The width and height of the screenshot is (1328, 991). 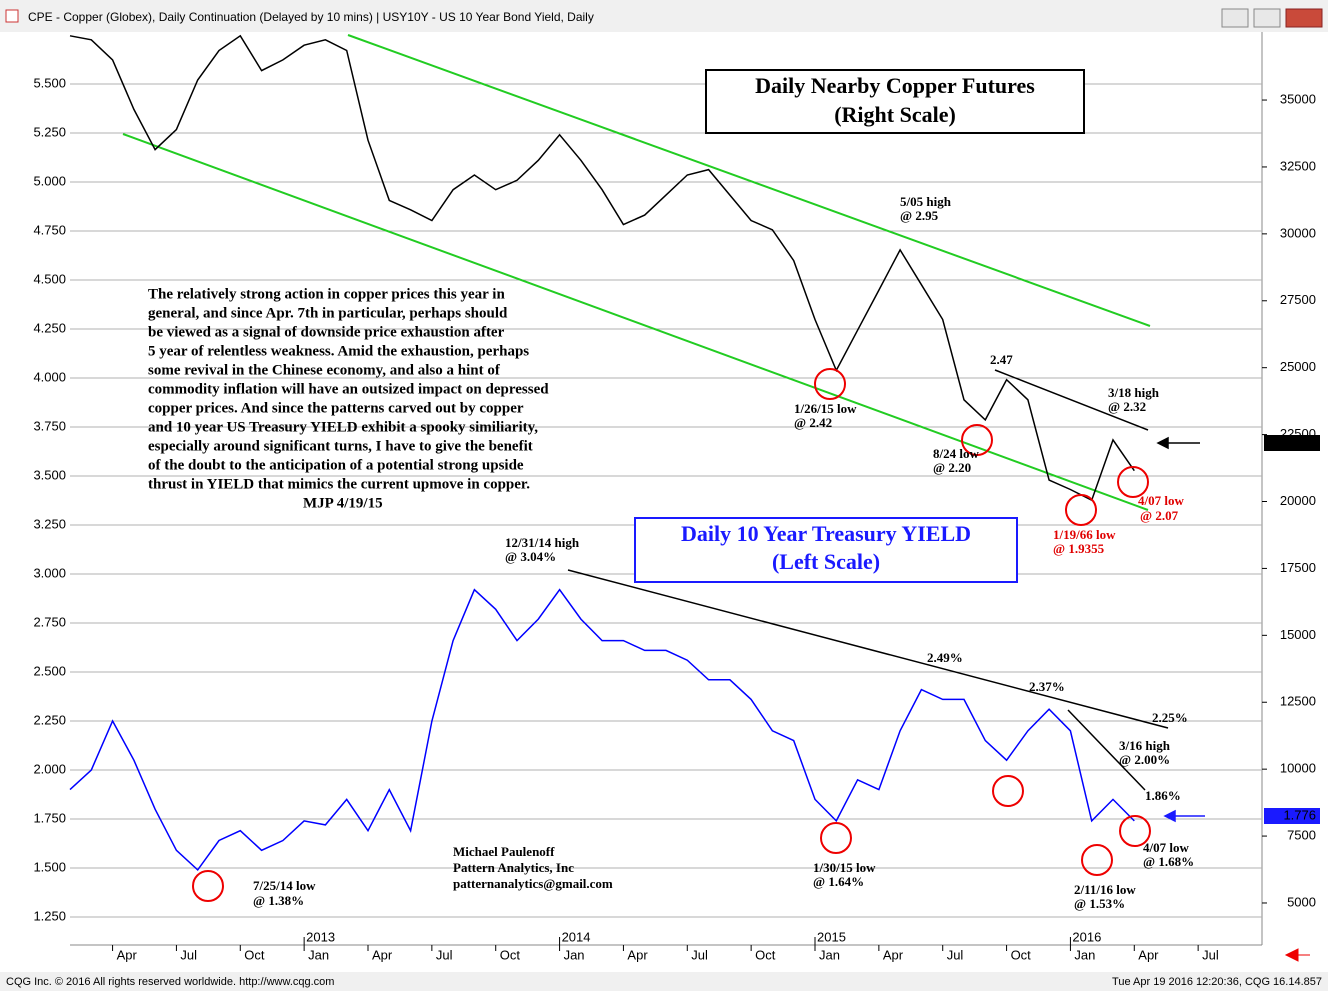 I want to click on minimize-button, so click(x=1235, y=18).